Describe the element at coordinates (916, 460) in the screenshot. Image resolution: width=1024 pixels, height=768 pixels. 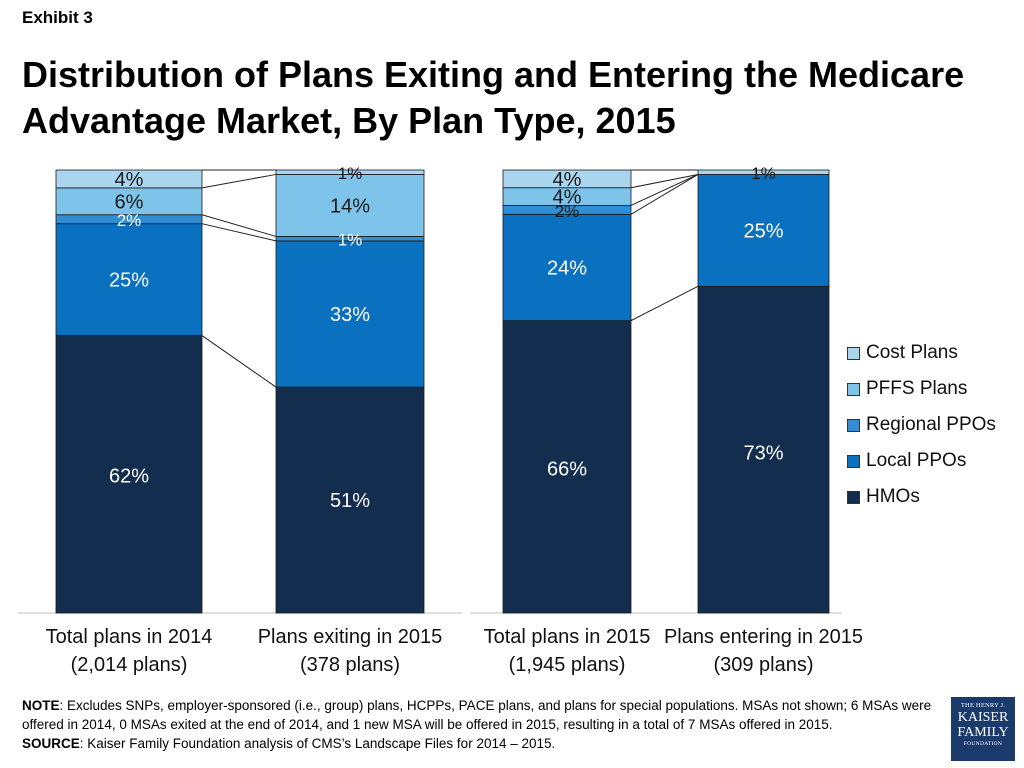
I see `legend-label: Local PPOs` at that location.